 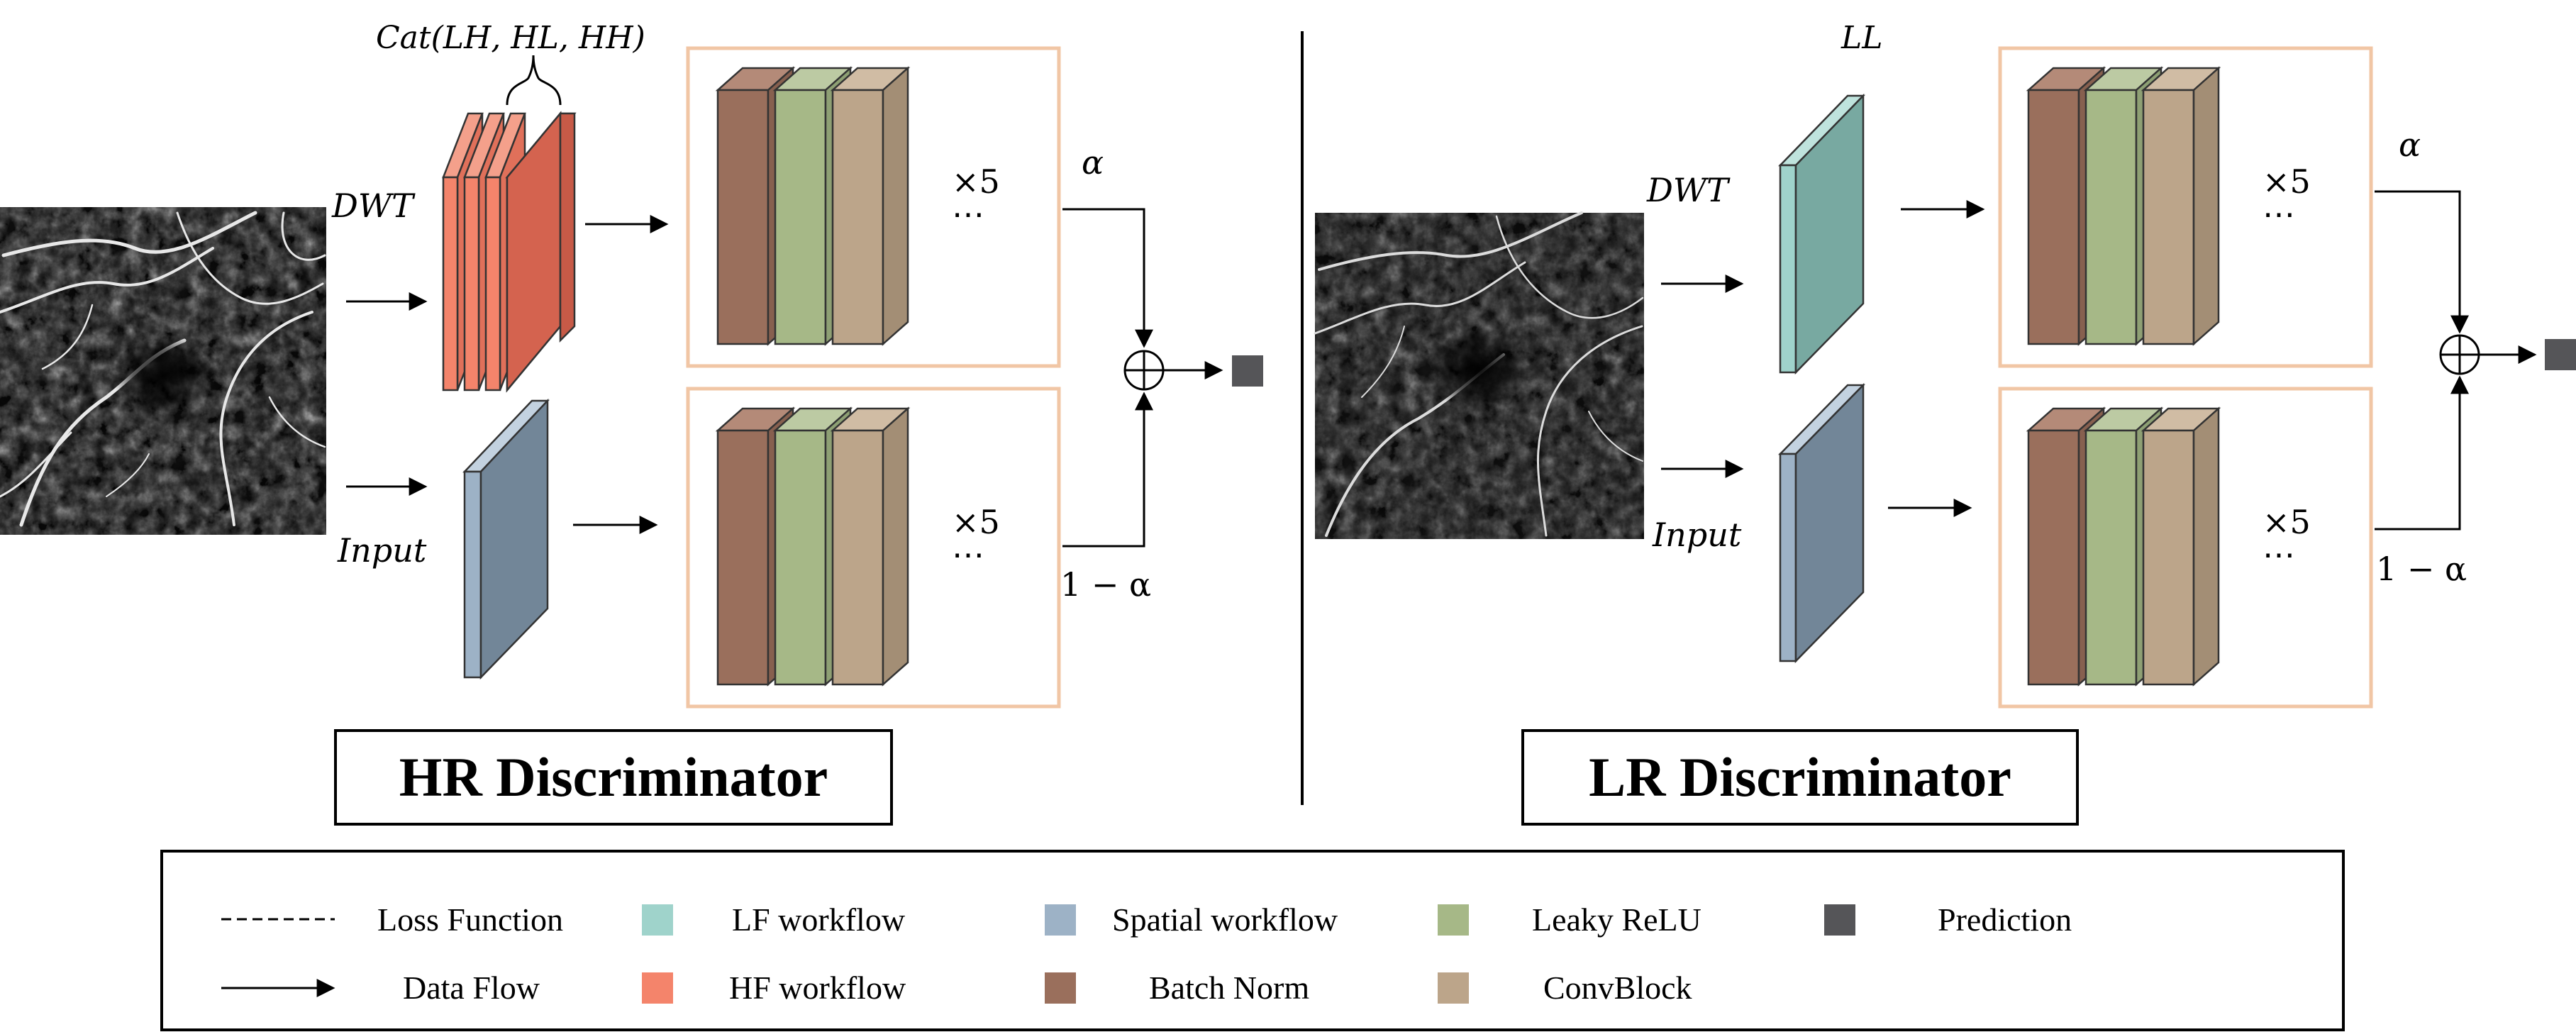 I want to click on legend-prediction-swatch, so click(x=1839, y=920).